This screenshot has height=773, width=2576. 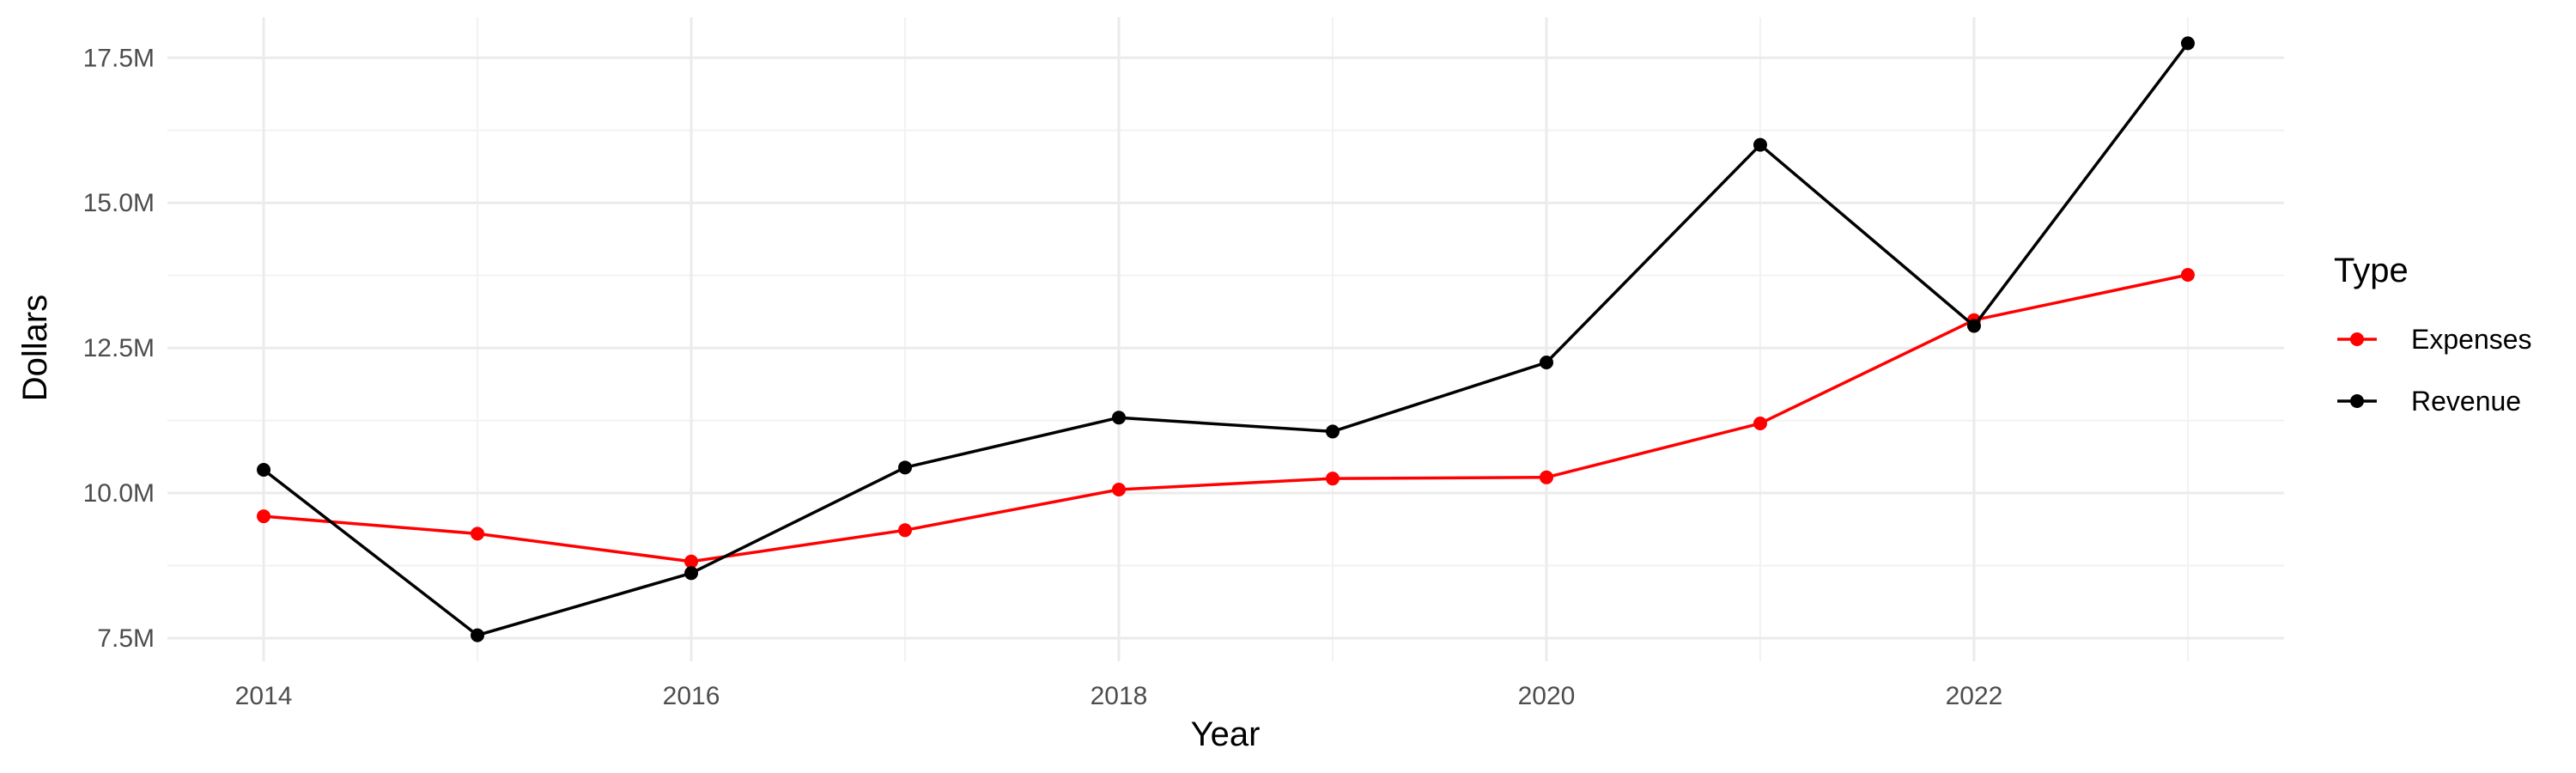 I want to click on y-axis-tick-labels: 7.5M 10.0M 12.5M 15.0M 17.5M, so click(x=119, y=348).